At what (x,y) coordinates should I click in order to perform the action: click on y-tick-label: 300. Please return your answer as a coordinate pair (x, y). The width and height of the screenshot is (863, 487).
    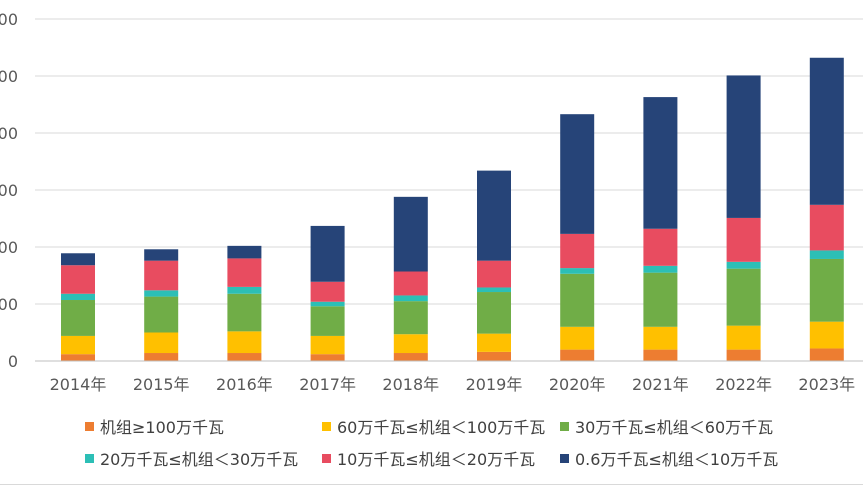
    Looking at the image, I should click on (9, 190).